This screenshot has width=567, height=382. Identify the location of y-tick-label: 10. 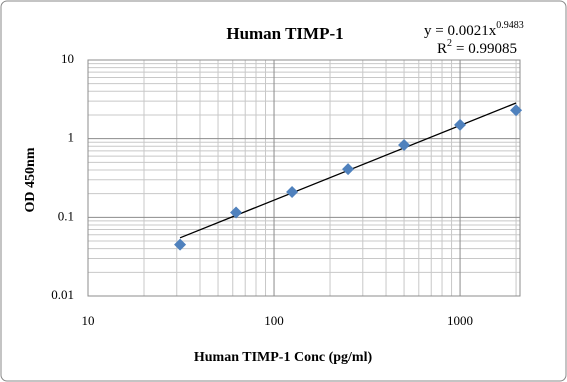
(67, 58).